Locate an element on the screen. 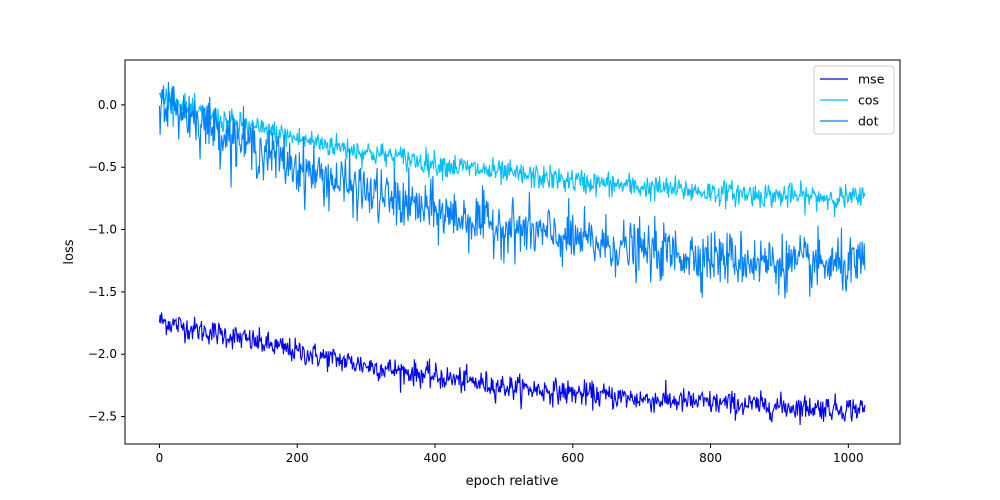  legend-label-mse: mse is located at coordinates (871, 79).